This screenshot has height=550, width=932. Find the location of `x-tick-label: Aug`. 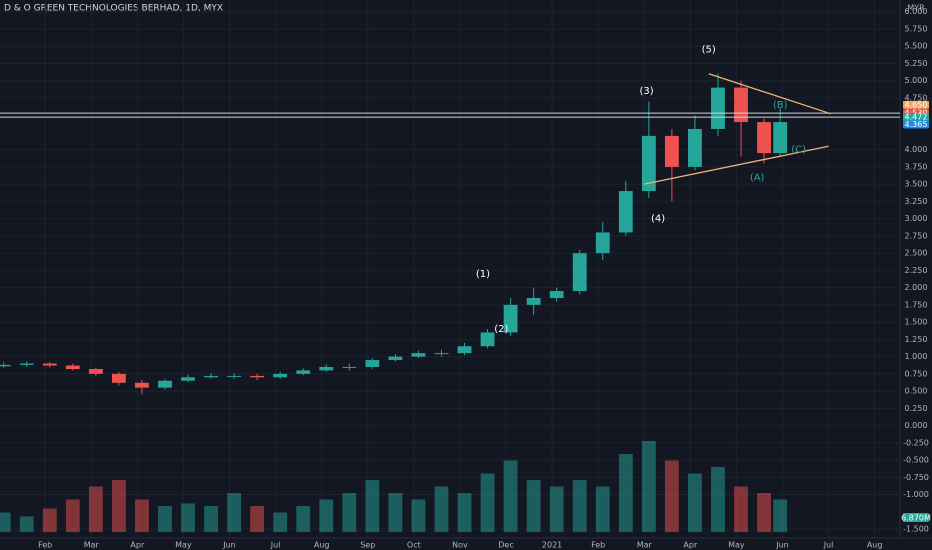

x-tick-label: Aug is located at coordinates (322, 545).